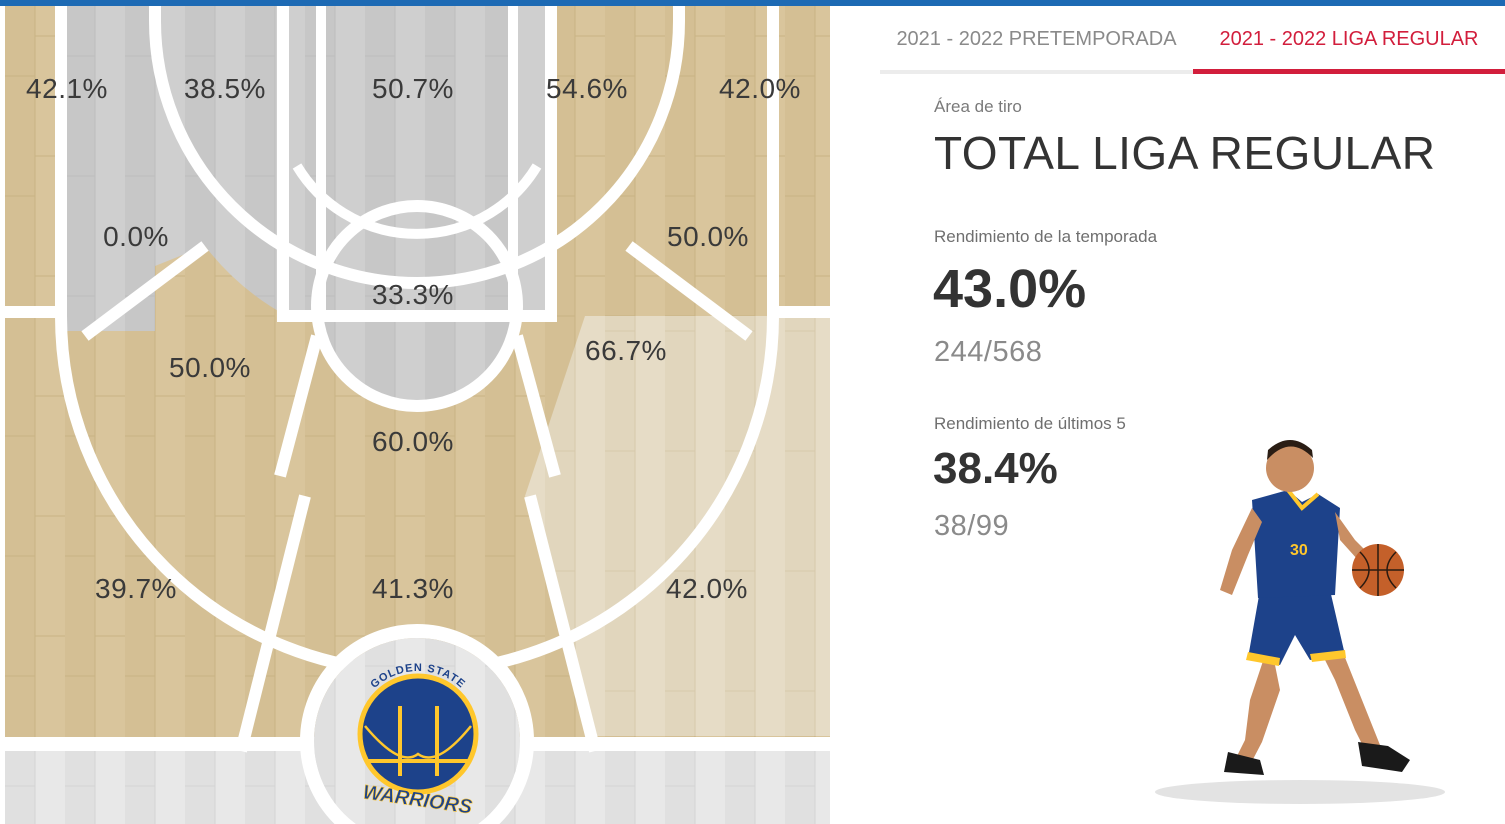  Describe the element at coordinates (707, 588) in the screenshot. I see `zone-right-wing-three-pct: 42.0%` at that location.